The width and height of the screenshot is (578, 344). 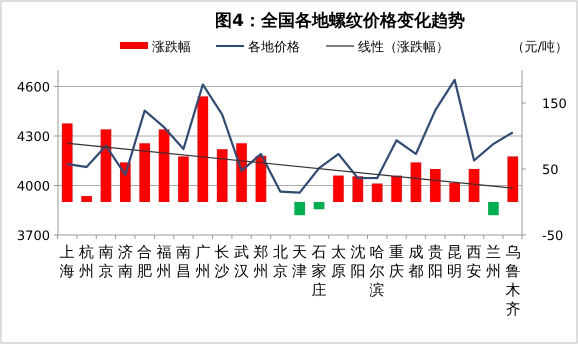 What do you see at coordinates (164, 261) in the screenshot?
I see `x-tick-label: 福州` at bounding box center [164, 261].